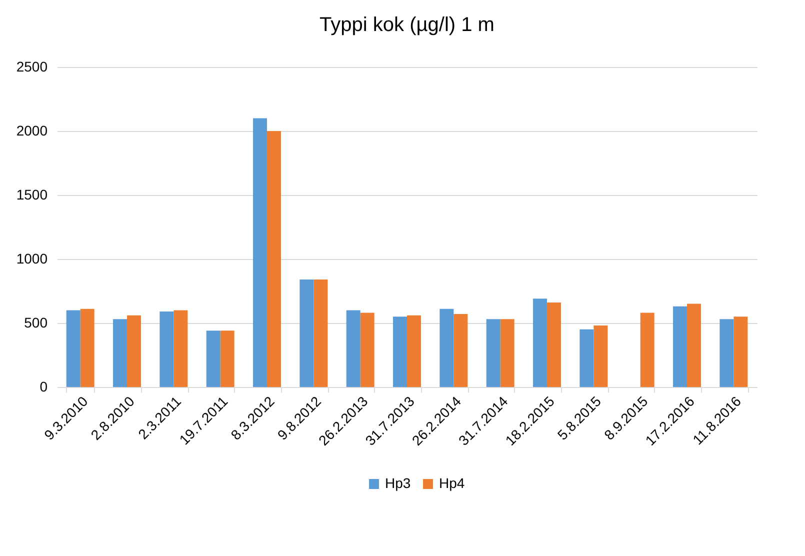 The width and height of the screenshot is (805, 556). I want to click on y-tick-label: 500, so click(36, 322).